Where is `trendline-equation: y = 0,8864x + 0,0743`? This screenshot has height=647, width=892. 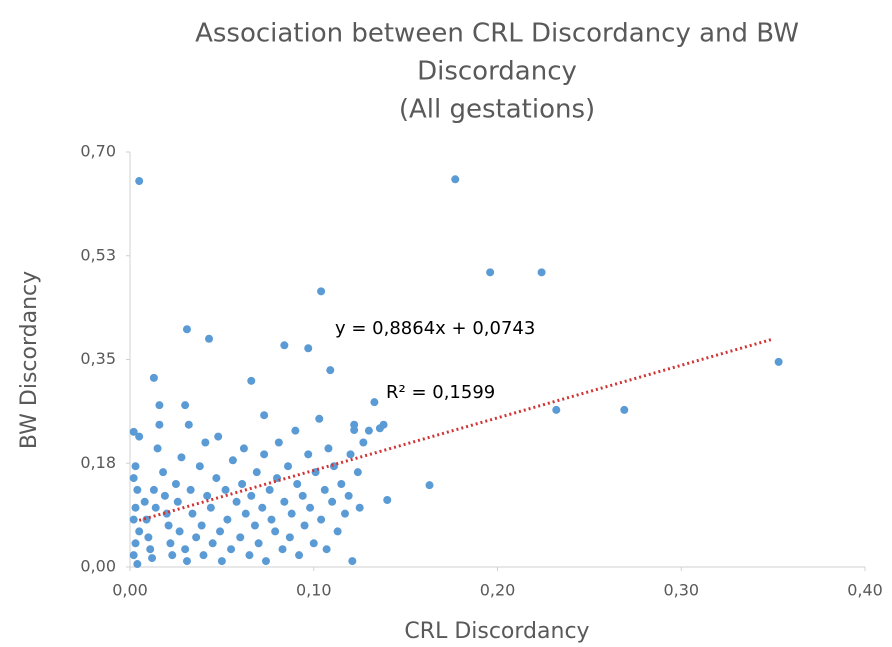 trendline-equation: y = 0,8864x + 0,0743 is located at coordinates (435, 328).